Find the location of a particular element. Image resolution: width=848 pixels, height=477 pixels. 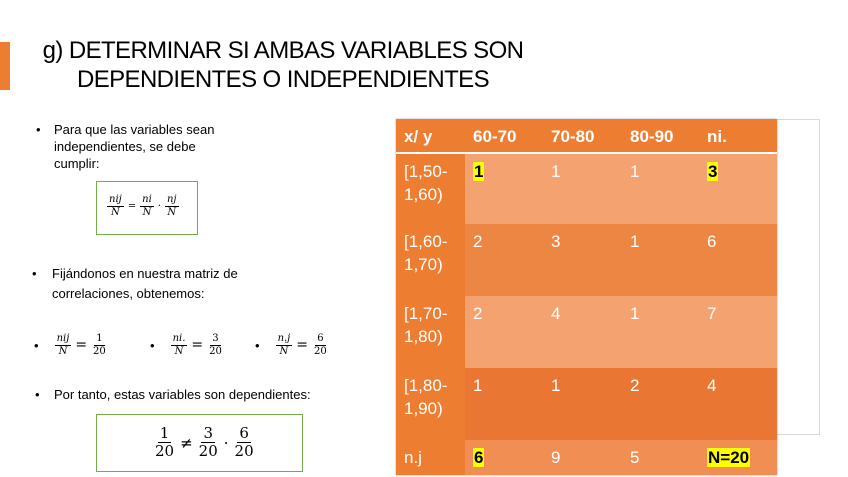

table-header-row: x/ y 60-70 70-80 80-90 ni. is located at coordinates (586, 136).